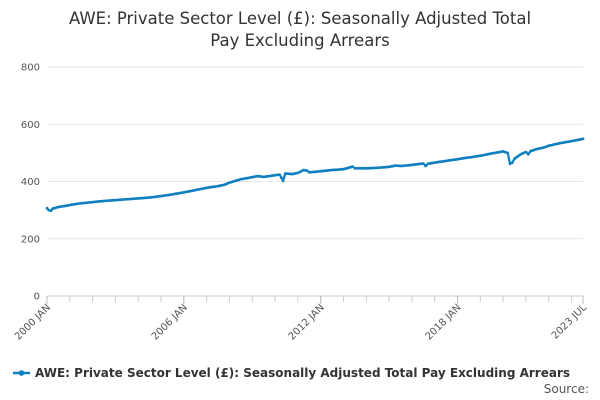 This screenshot has width=600, height=400. What do you see at coordinates (37, 297) in the screenshot?
I see `y-tick-label: 0` at bounding box center [37, 297].